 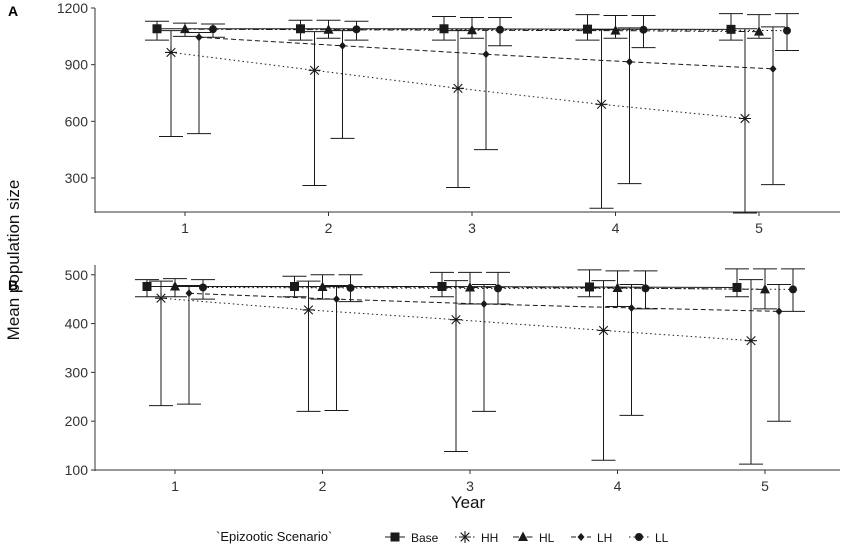 I want to click on legend-marker-base, so click(x=395, y=537).